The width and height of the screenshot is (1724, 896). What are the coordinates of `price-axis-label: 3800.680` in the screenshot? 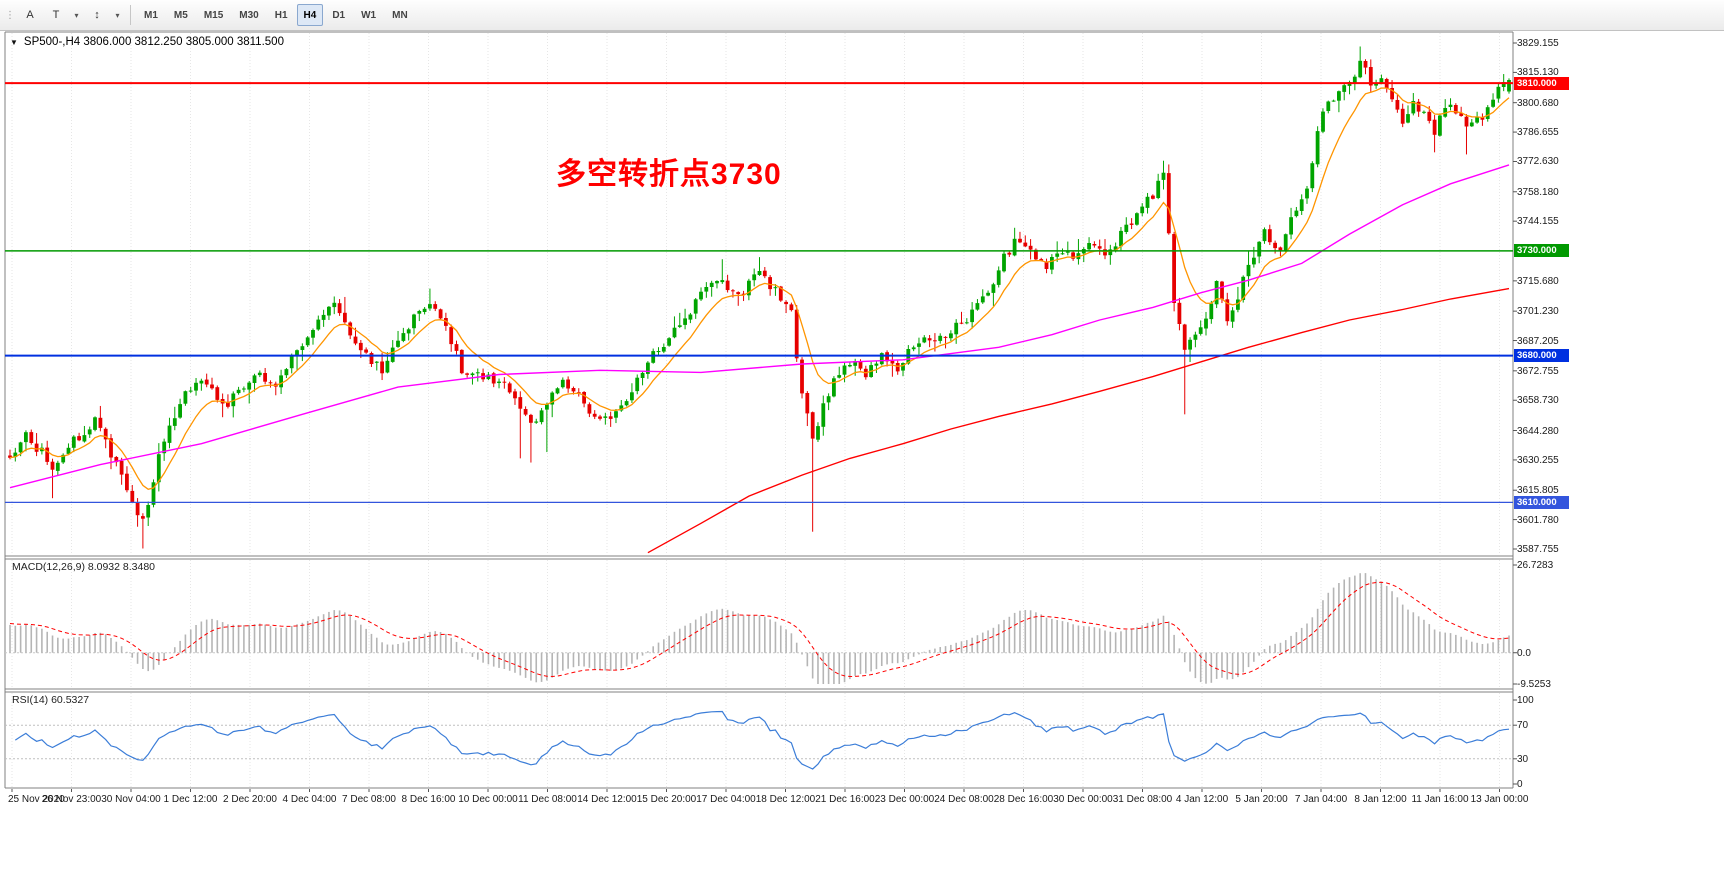 It's located at (1538, 103).